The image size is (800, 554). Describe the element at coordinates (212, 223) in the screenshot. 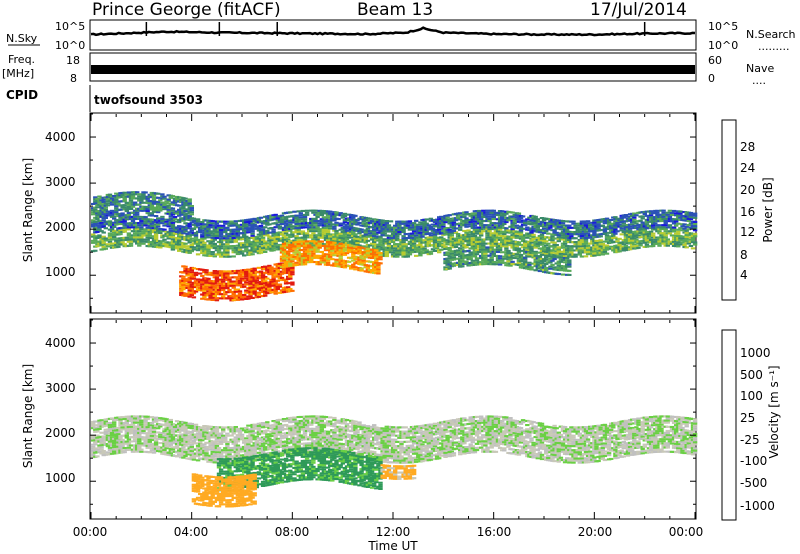

I see `power-cell-1983` at that location.